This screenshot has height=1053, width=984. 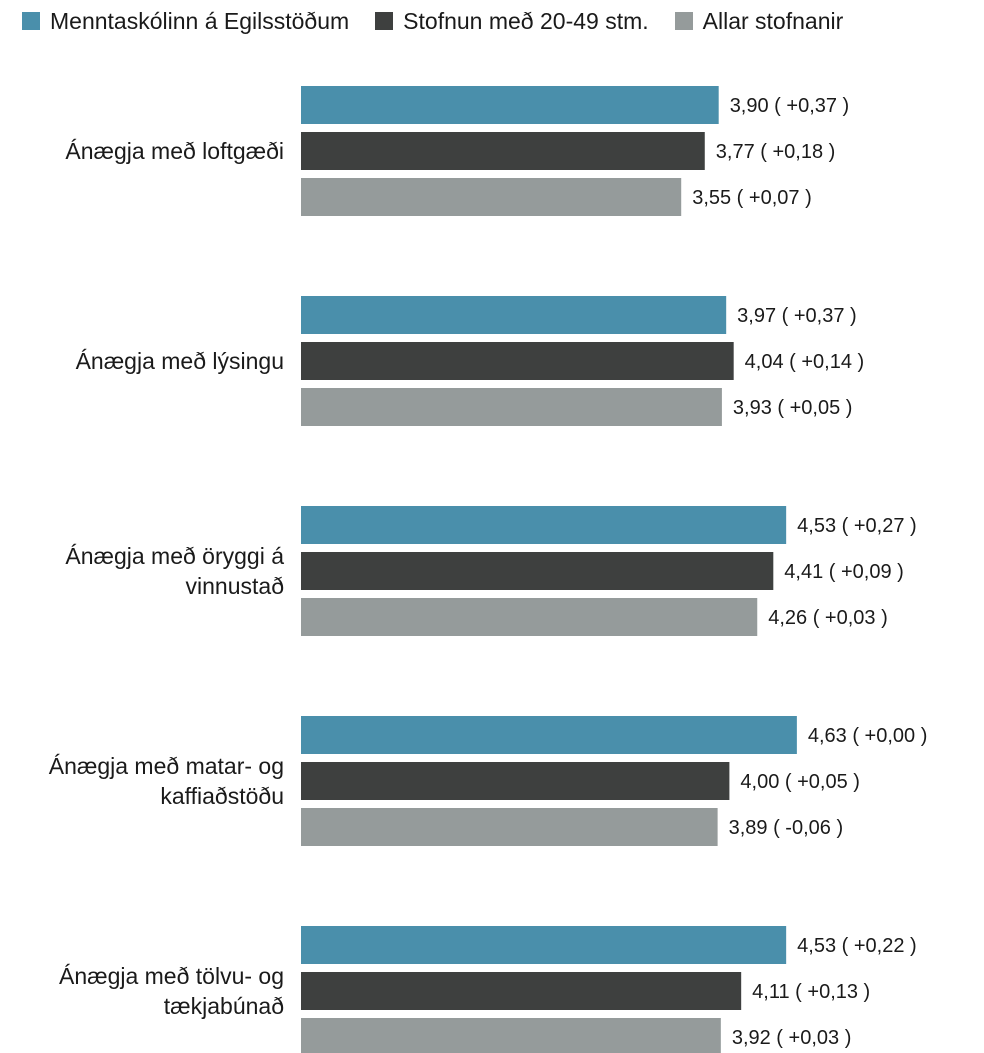 I want to click on bar-value-label: 4,63 ( +0,00 ), so click(x=868, y=736).